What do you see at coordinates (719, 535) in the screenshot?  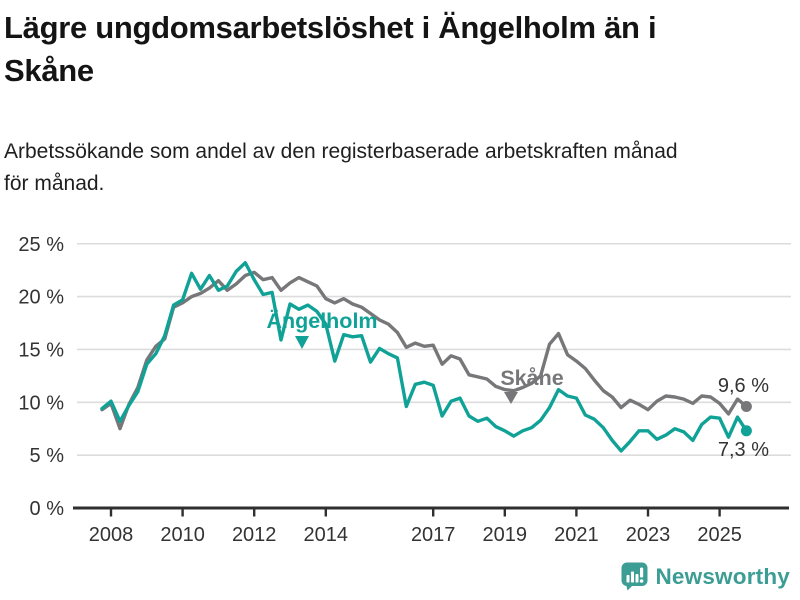 I see `x-tick-label: 2025` at bounding box center [719, 535].